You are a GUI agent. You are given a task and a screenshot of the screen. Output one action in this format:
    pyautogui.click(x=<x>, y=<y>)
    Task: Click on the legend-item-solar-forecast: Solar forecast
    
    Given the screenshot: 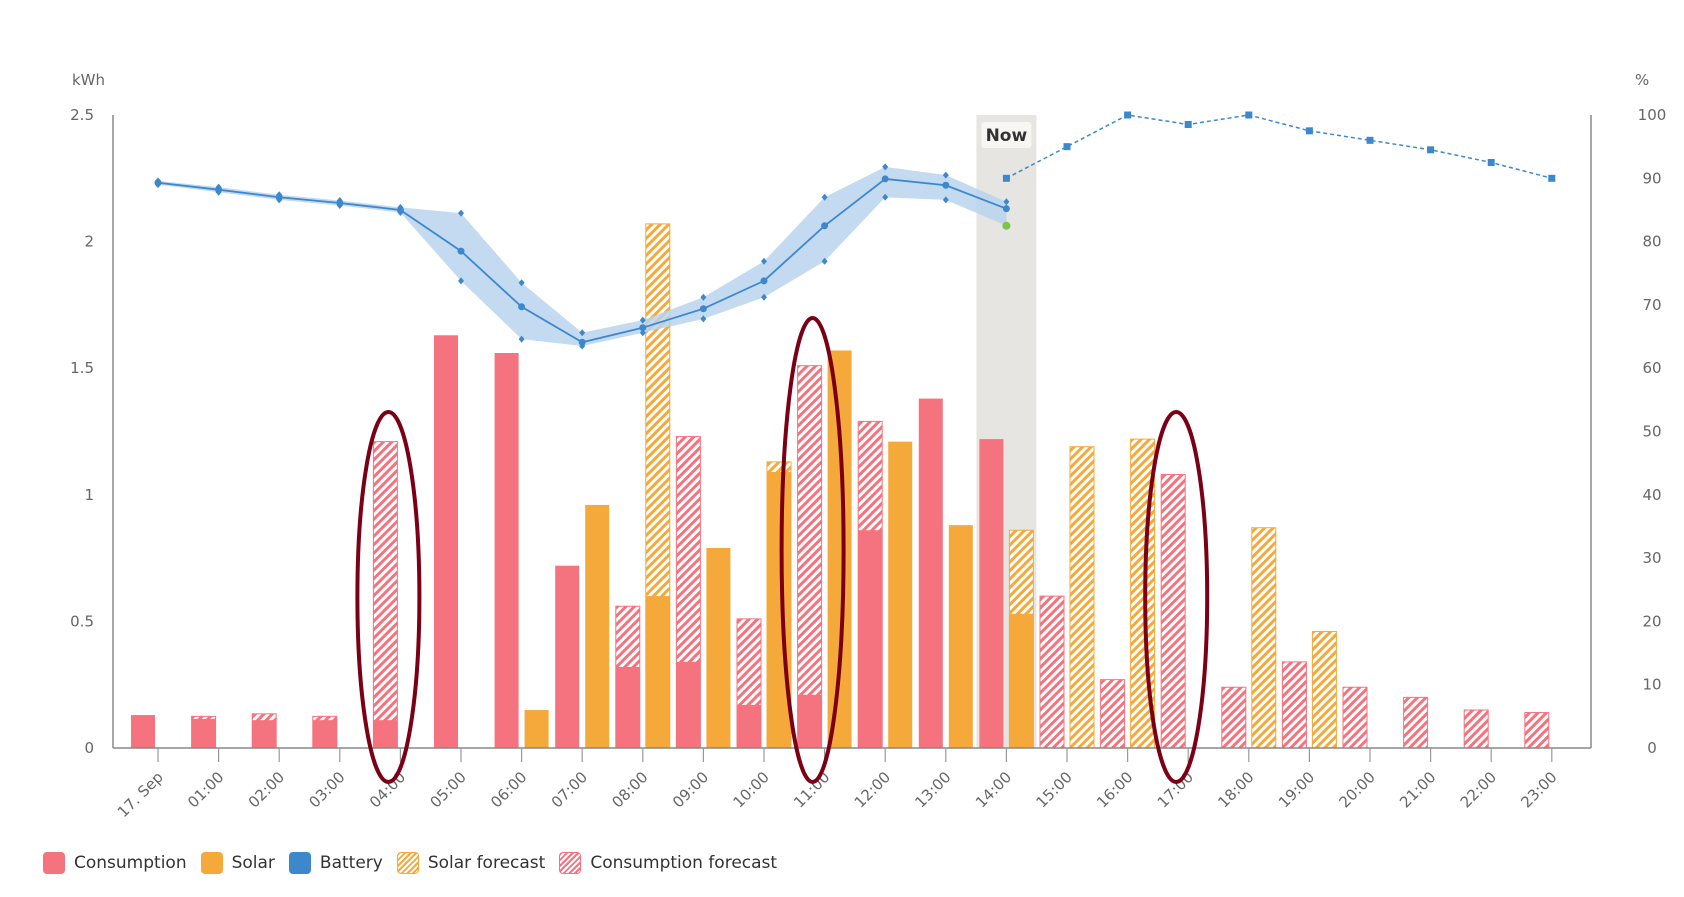 What is the action you would take?
    pyautogui.click(x=471, y=863)
    